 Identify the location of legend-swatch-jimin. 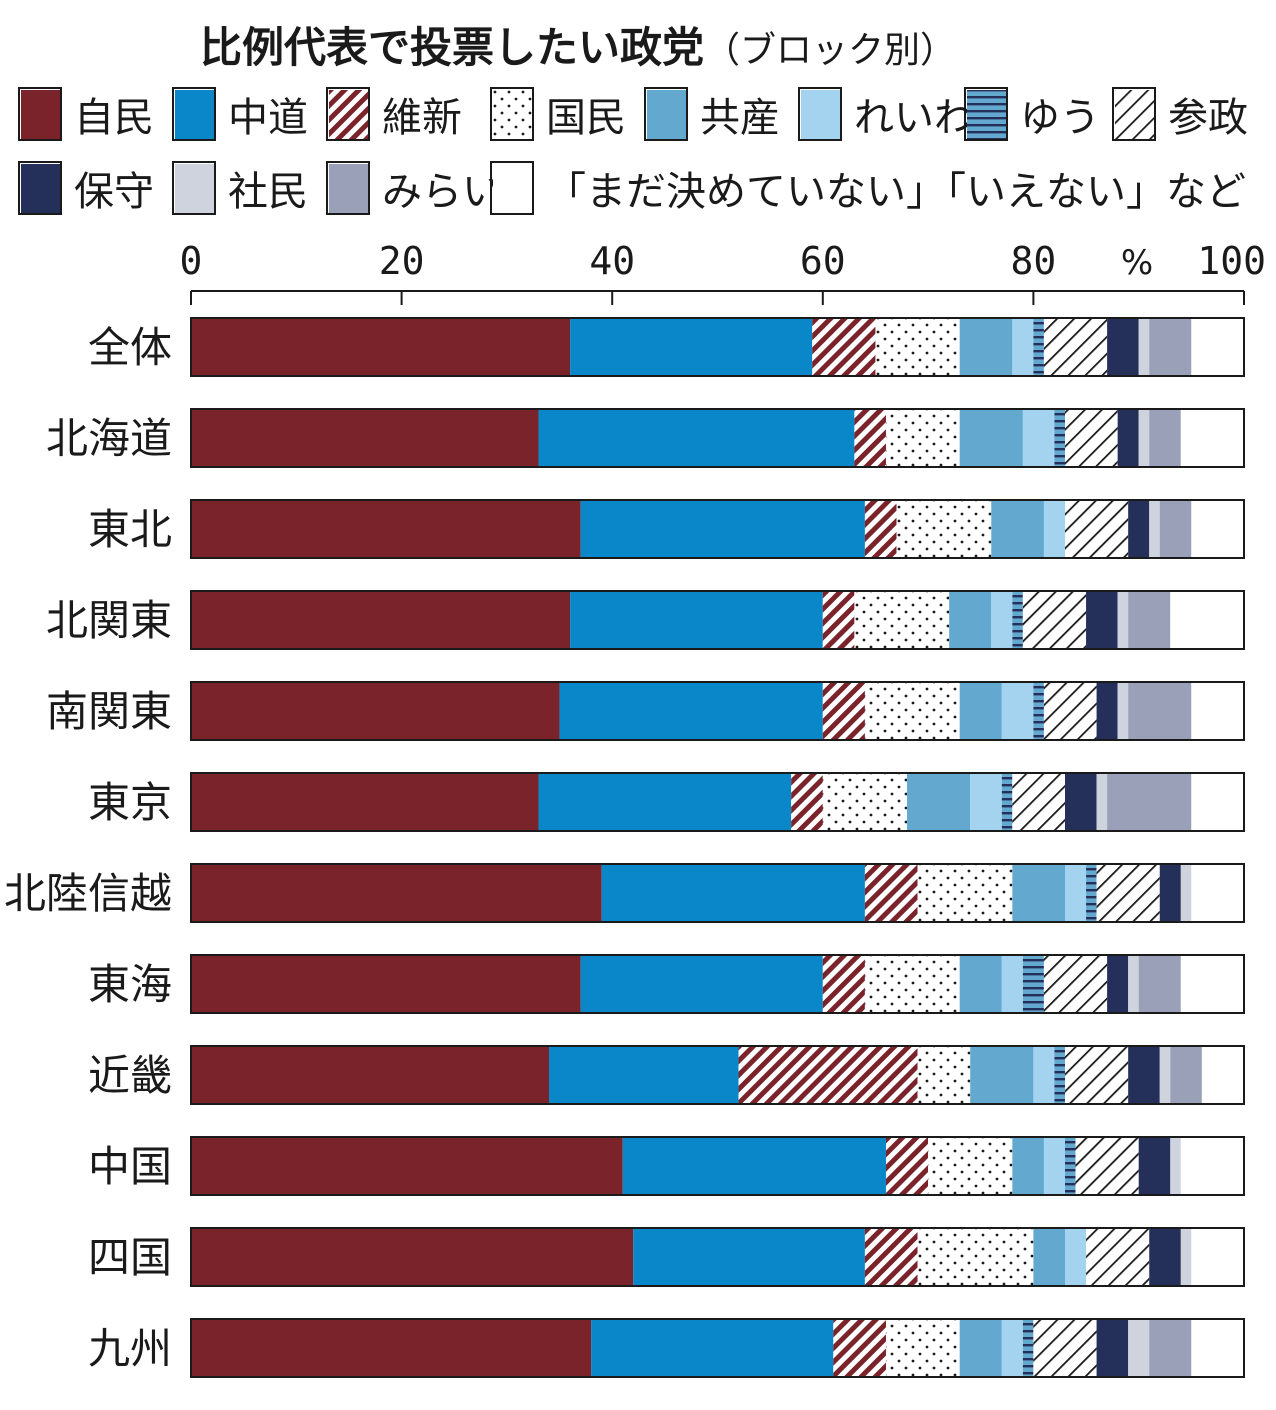
(40, 114).